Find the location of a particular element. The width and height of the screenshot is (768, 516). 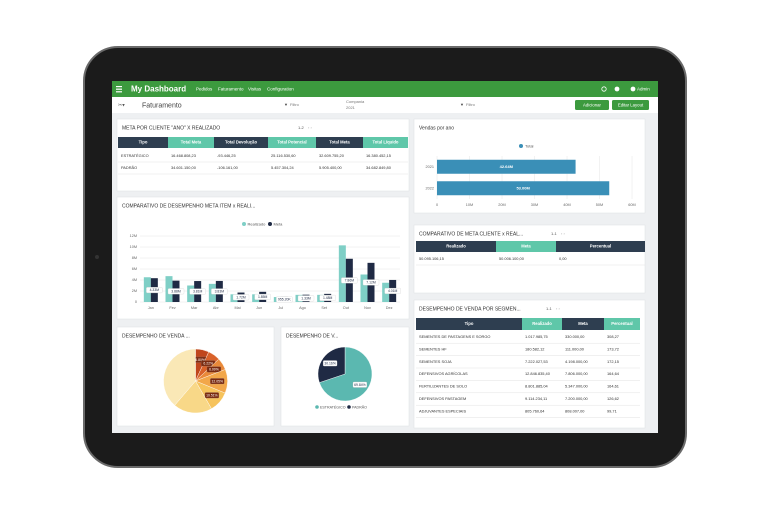

menu-item: Configuration is located at coordinates (280, 89).